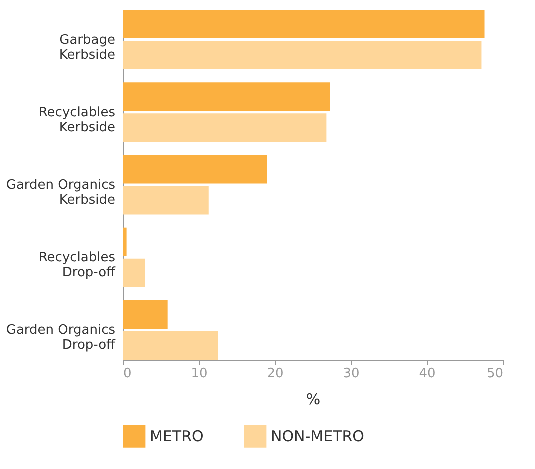 The width and height of the screenshot is (535, 469). Describe the element at coordinates (61, 338) in the screenshot. I see `y-tick-label: Garden Organics Drop-off` at that location.